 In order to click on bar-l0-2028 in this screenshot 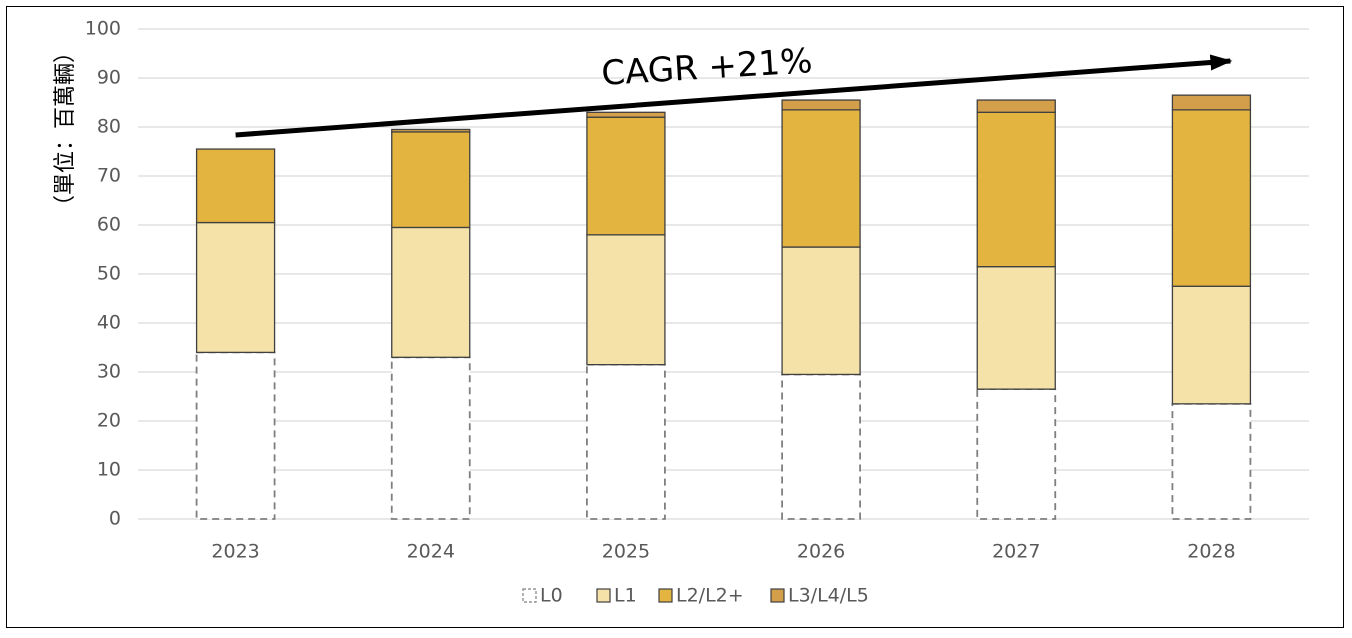, I will do `click(1211, 461)`.